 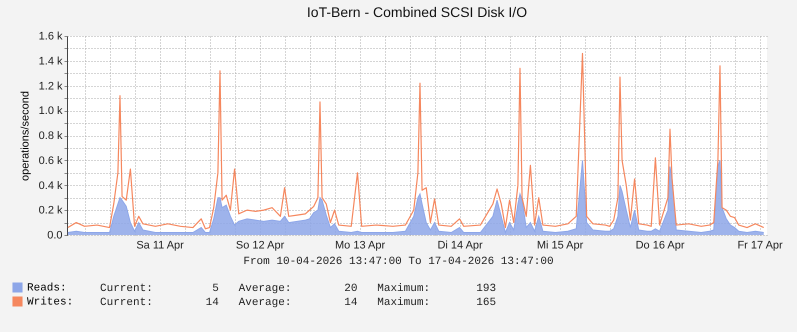 What do you see at coordinates (50, 302) in the screenshot?
I see `legend-label: Writes:` at bounding box center [50, 302].